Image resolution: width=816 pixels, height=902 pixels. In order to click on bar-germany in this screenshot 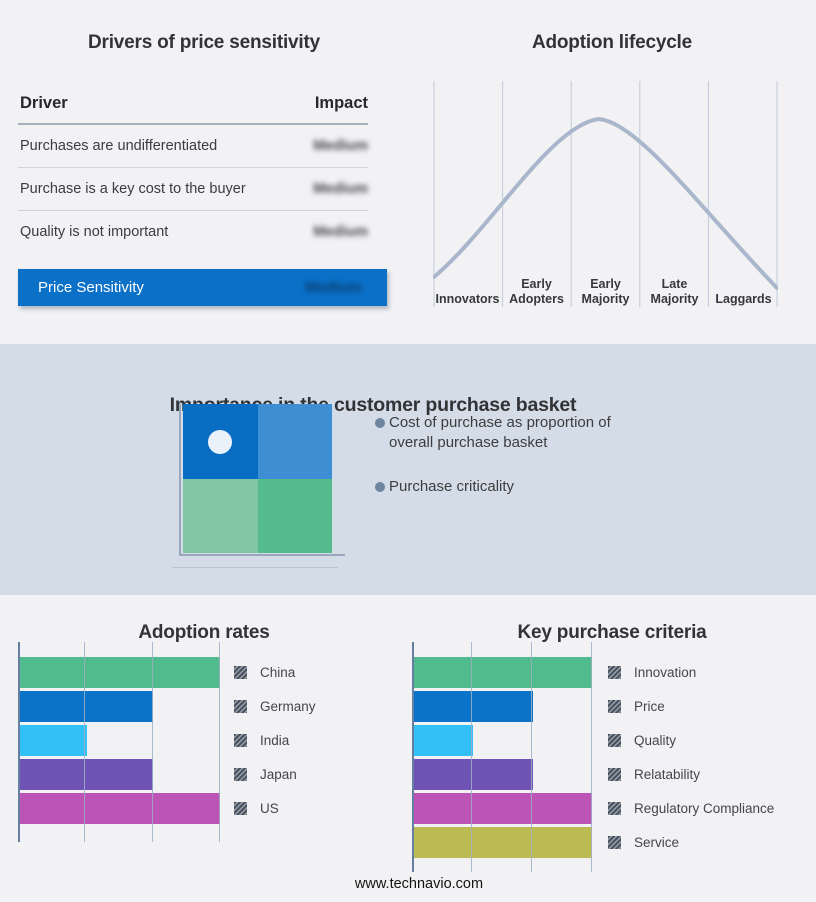, I will do `click(87, 706)`.